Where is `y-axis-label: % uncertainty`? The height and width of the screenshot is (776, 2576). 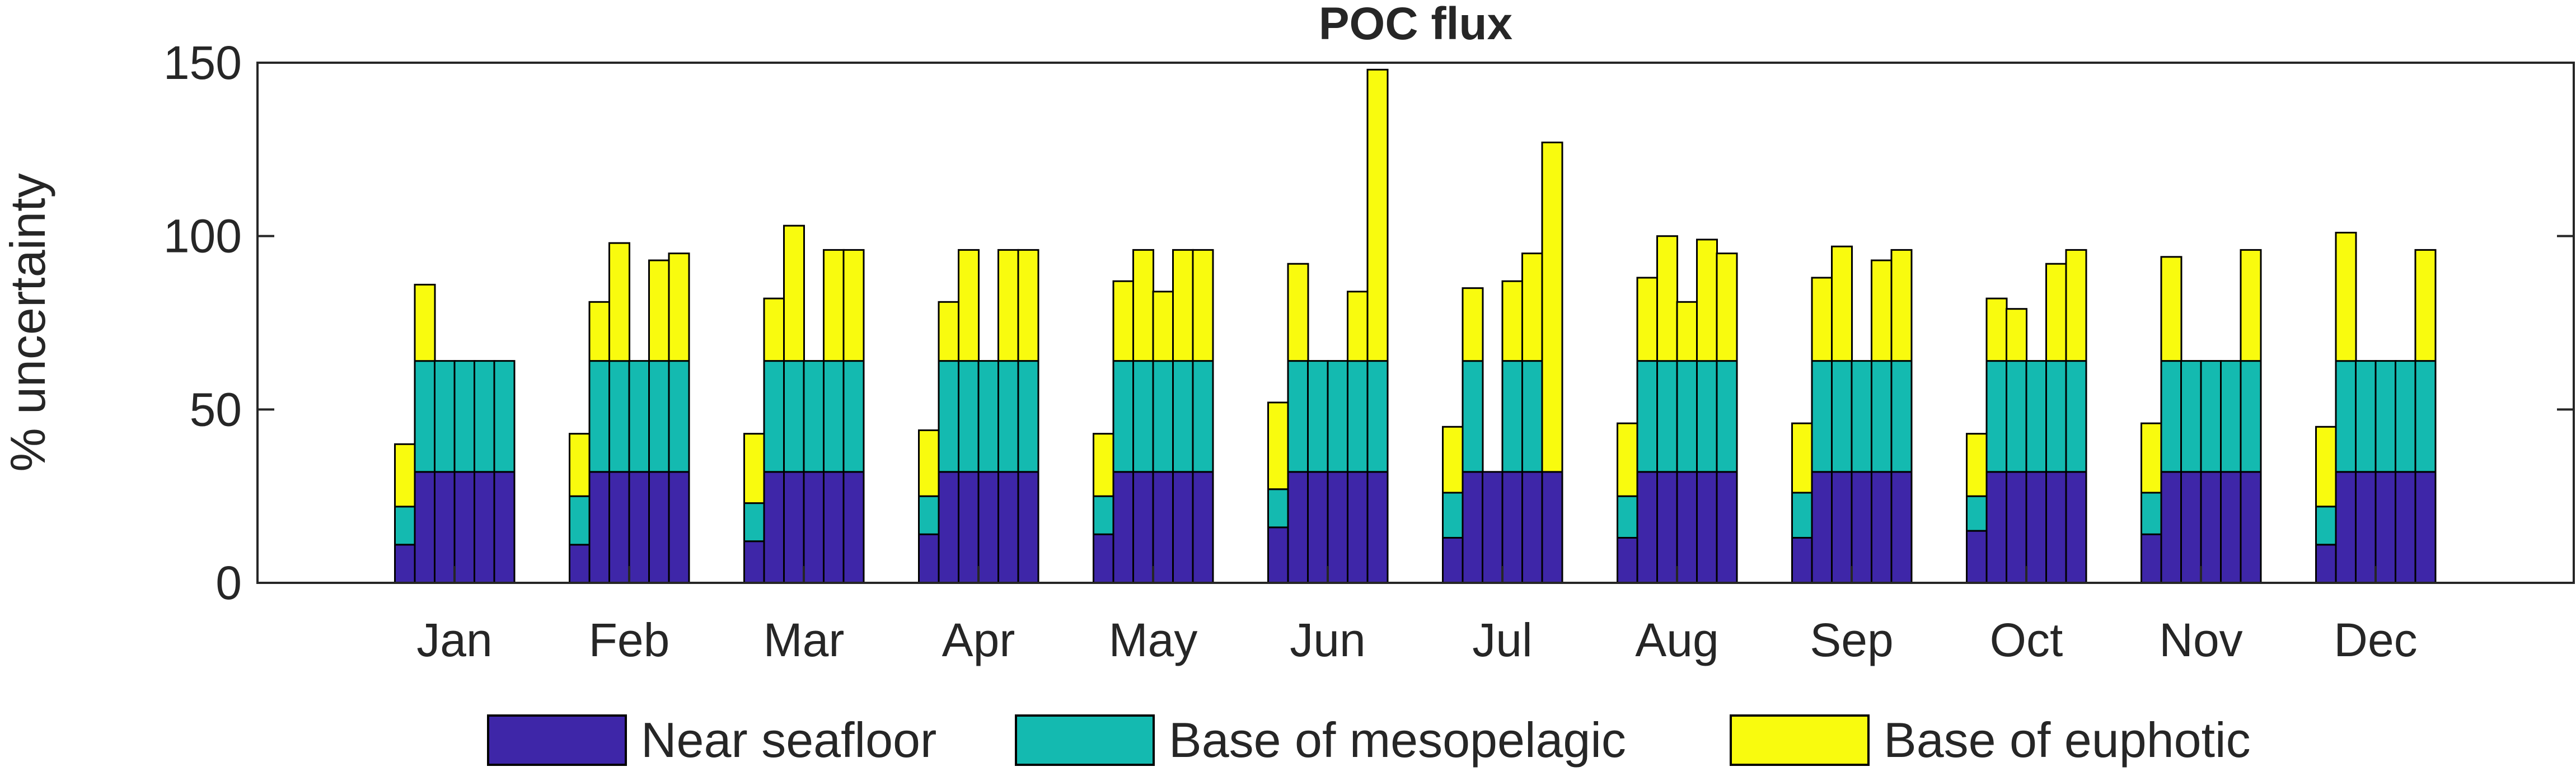
y-axis-label: % uncertainty is located at coordinates (28, 322).